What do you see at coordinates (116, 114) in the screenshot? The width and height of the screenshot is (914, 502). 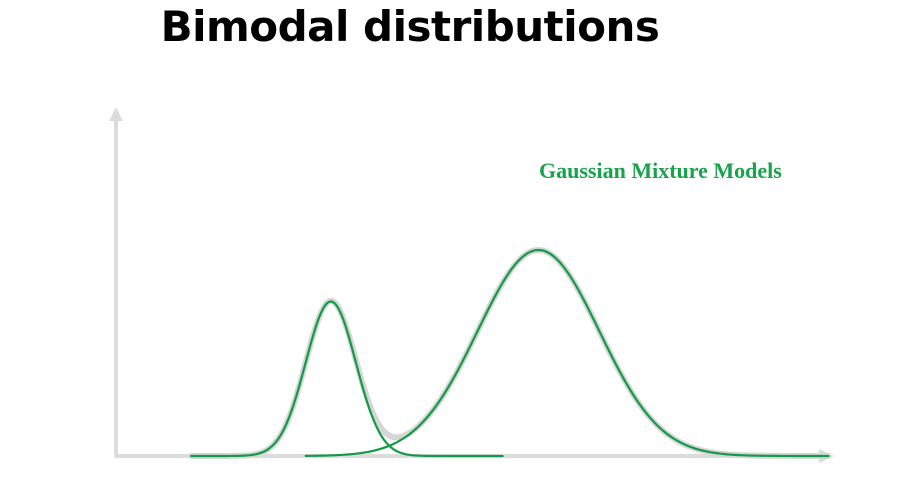 I see `y-axis-arrowhead` at bounding box center [116, 114].